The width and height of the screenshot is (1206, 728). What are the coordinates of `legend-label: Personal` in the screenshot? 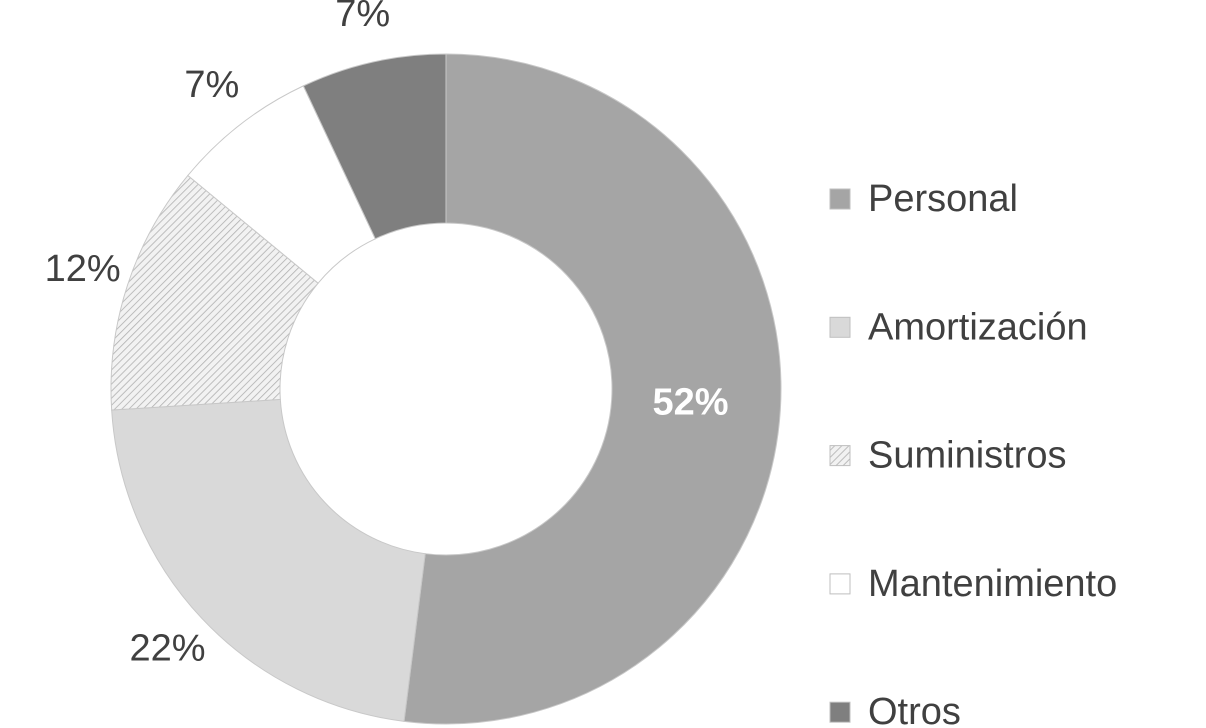 It's located at (943, 199).